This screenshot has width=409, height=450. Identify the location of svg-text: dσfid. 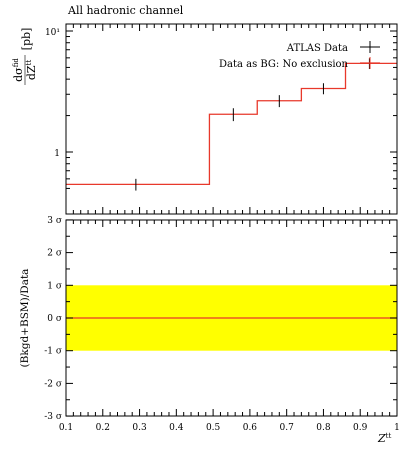
(18, 70).